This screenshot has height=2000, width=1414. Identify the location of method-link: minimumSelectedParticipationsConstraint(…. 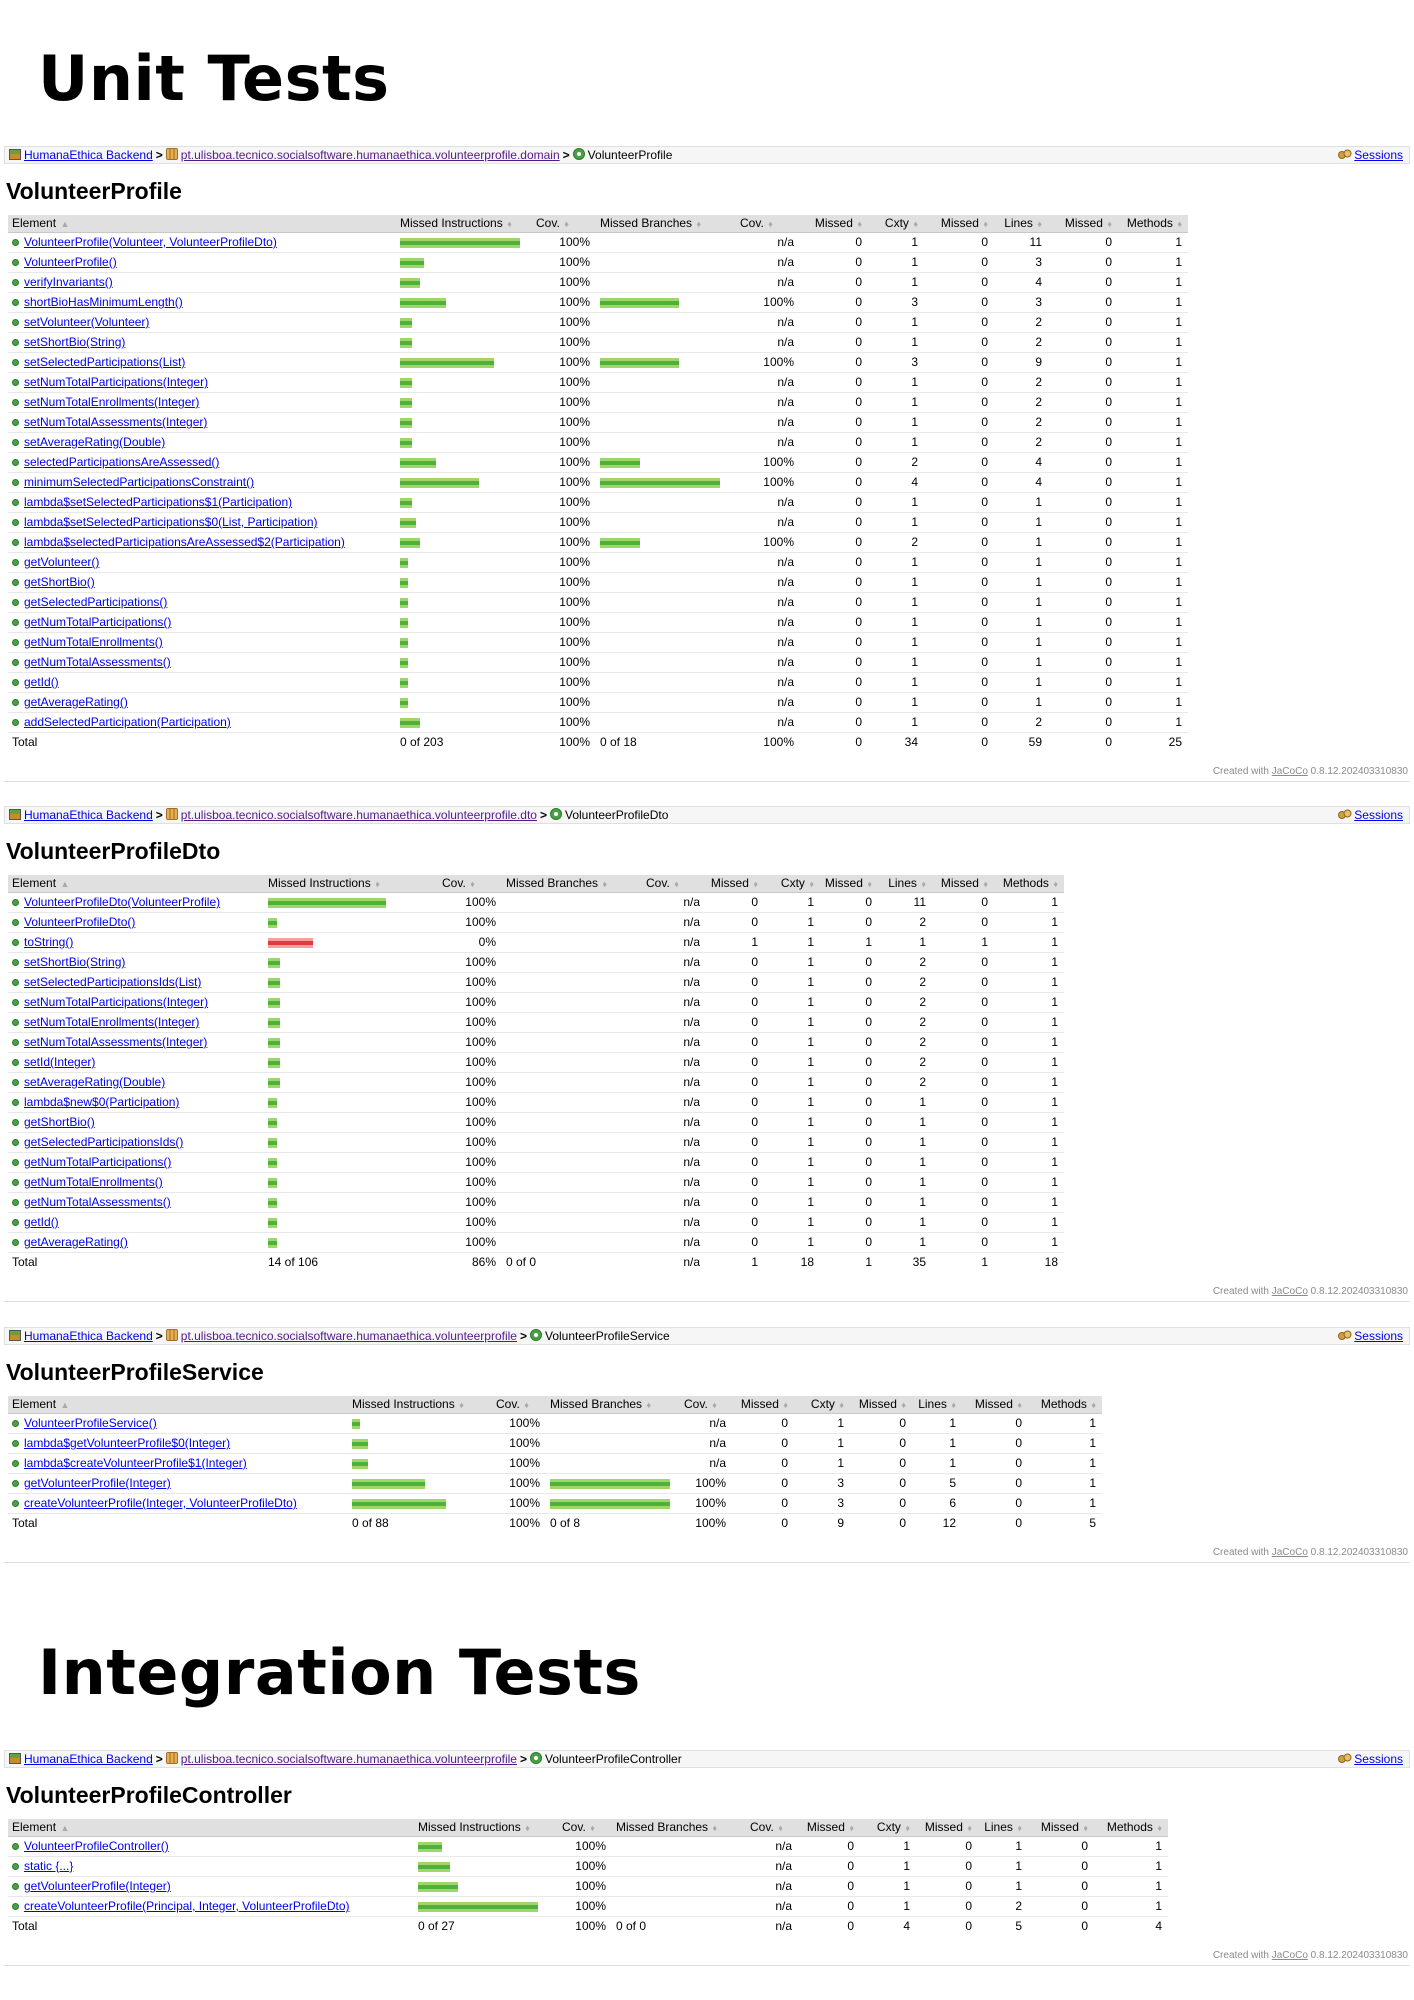
(139, 482).